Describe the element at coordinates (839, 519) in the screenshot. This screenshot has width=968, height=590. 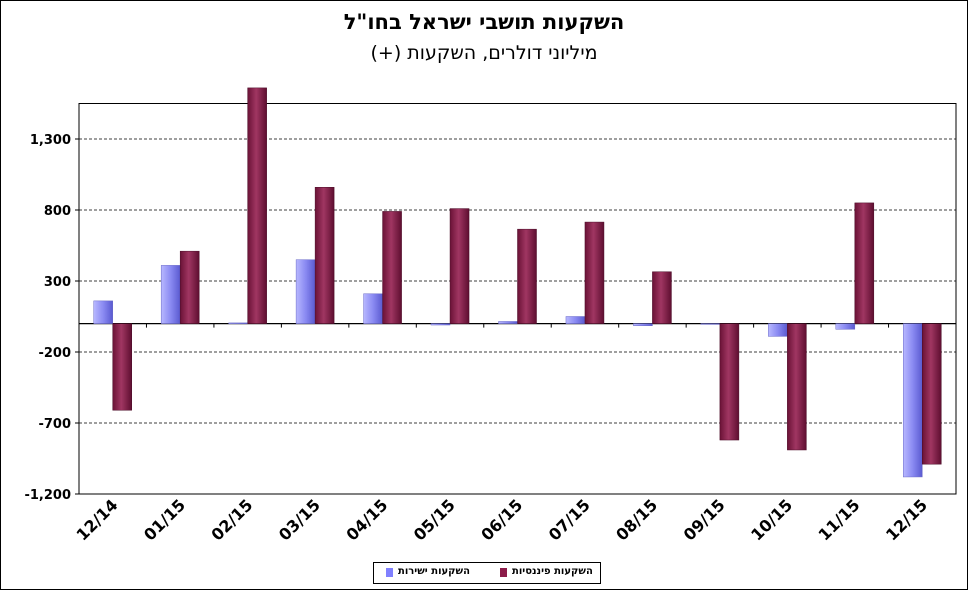
I see `x-tick-label: 11/15` at that location.